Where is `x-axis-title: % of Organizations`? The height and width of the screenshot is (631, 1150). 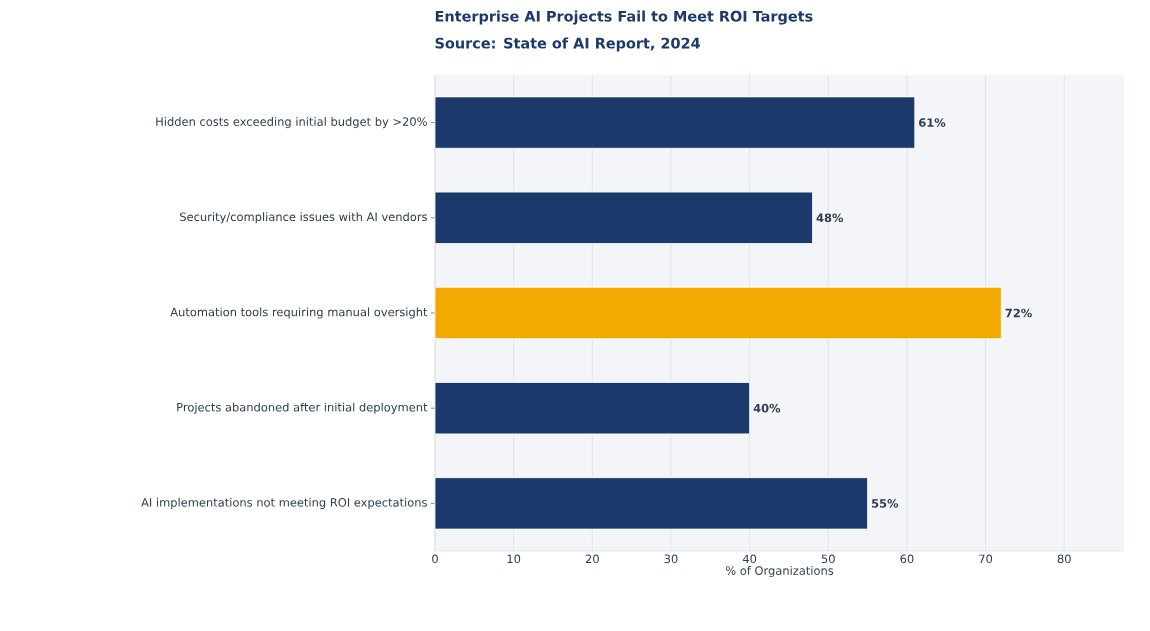
x-axis-title: % of Organizations is located at coordinates (779, 572).